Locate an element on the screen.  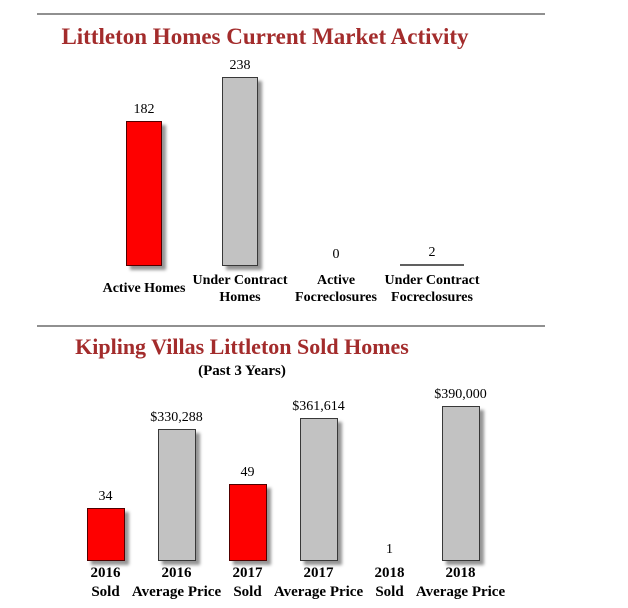
bar-column: $361,614 is located at coordinates (318, 473).